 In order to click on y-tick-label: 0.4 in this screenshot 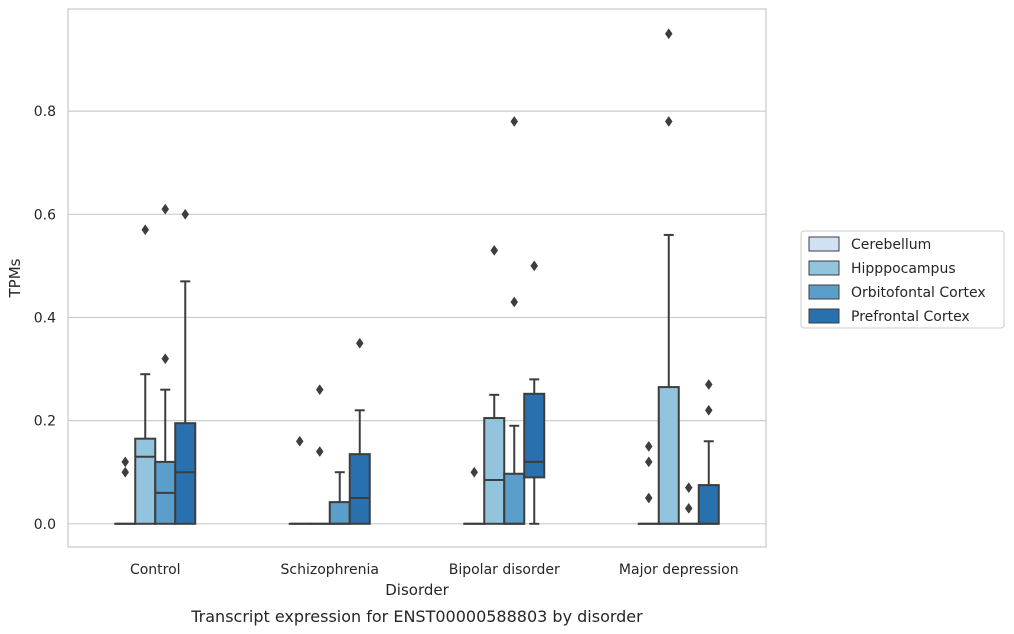, I will do `click(45, 318)`.